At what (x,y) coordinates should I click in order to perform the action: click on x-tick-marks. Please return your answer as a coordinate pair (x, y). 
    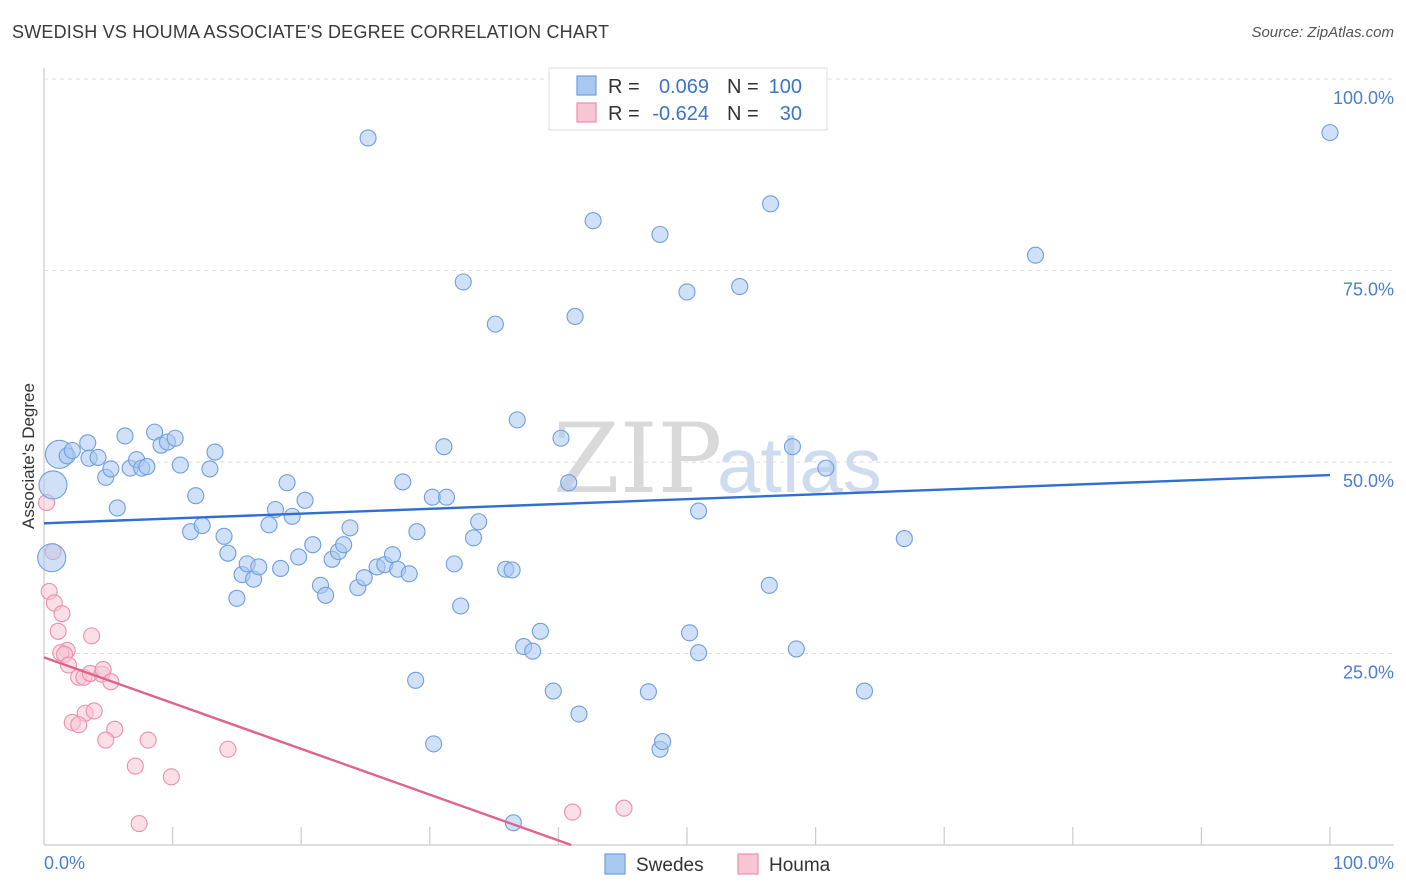
    Looking at the image, I should click on (751, 836).